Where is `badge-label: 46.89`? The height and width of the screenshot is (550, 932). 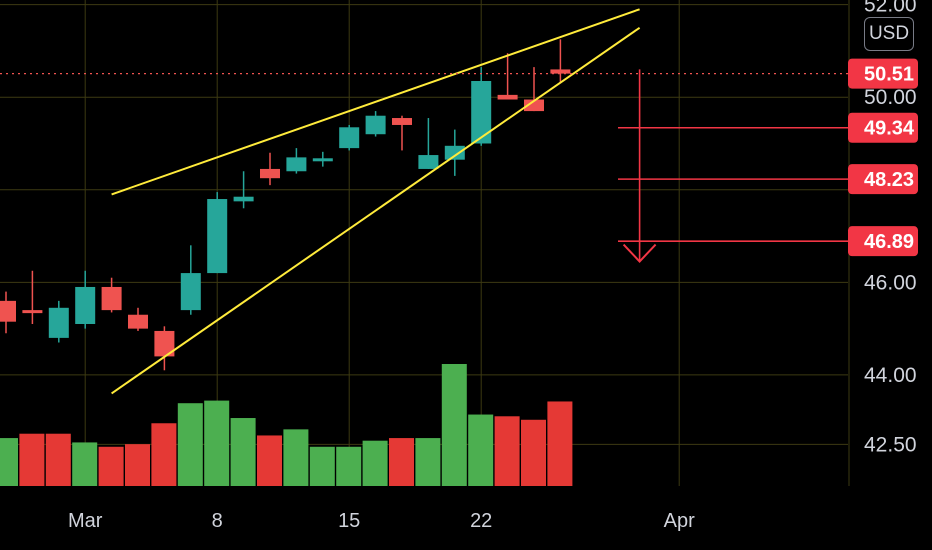
badge-label: 46.89 is located at coordinates (889, 242).